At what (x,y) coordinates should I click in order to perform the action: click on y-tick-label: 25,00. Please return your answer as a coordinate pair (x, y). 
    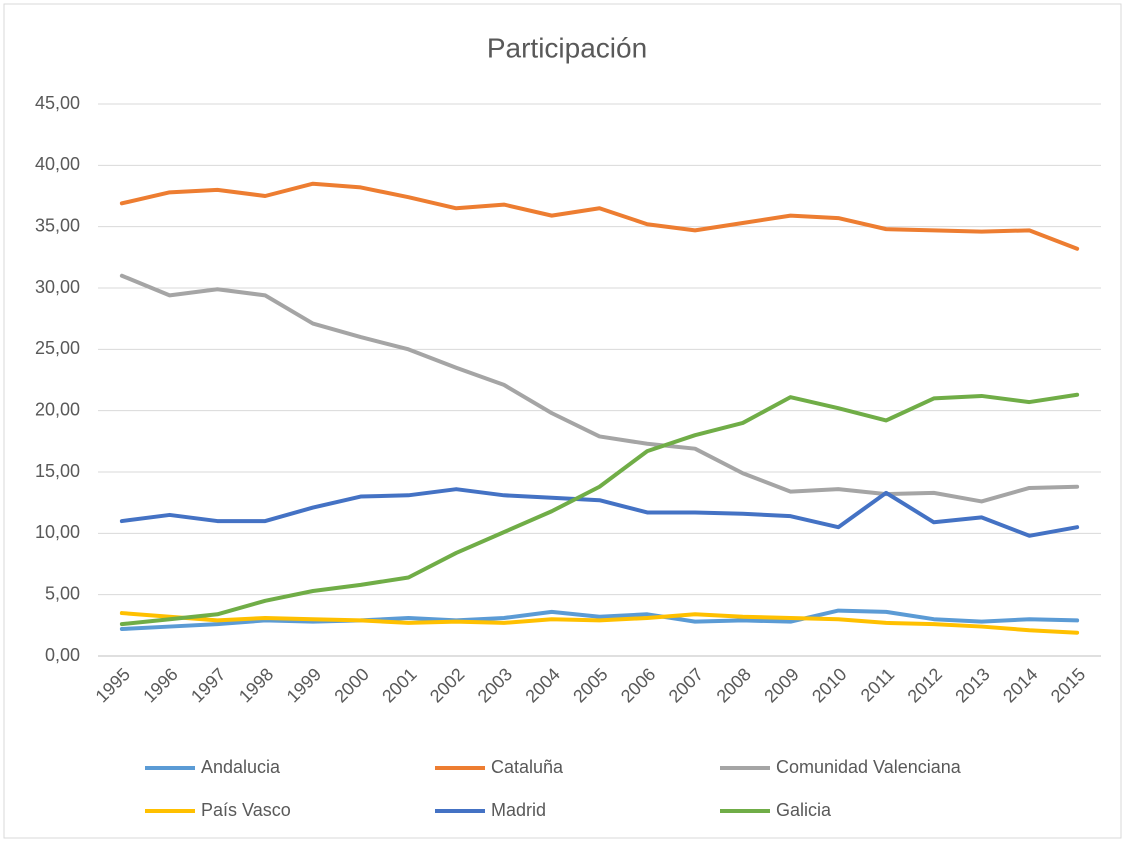
    Looking at the image, I should click on (57, 348).